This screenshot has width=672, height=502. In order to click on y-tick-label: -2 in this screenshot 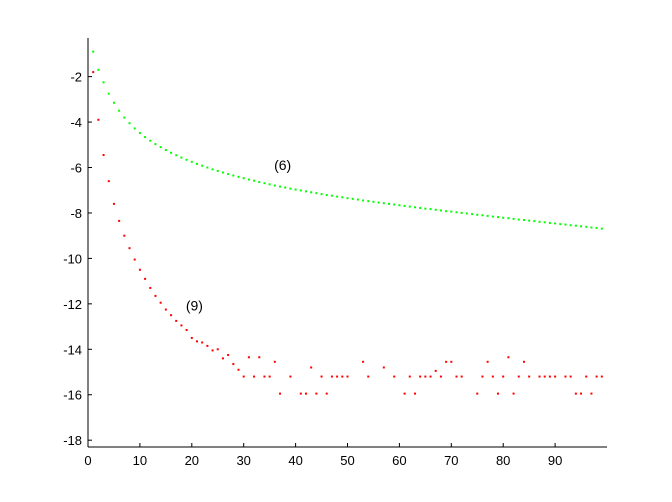, I will do `click(76, 77)`.